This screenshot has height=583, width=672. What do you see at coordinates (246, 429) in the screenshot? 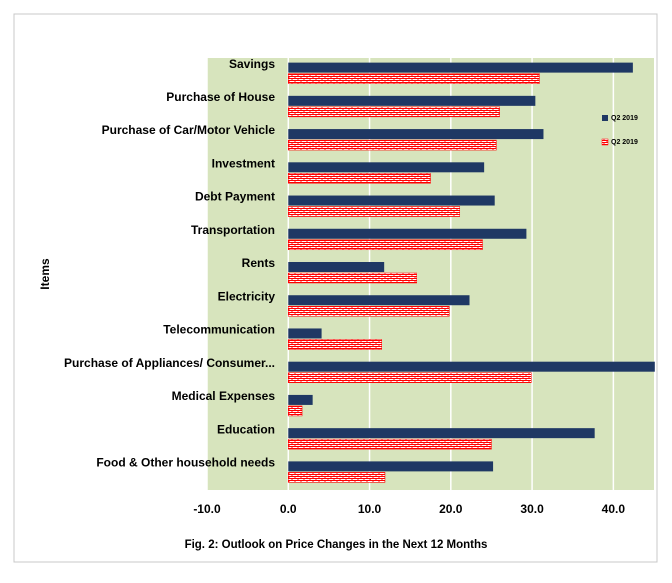
I see `y-tick-label: Education` at bounding box center [246, 429].